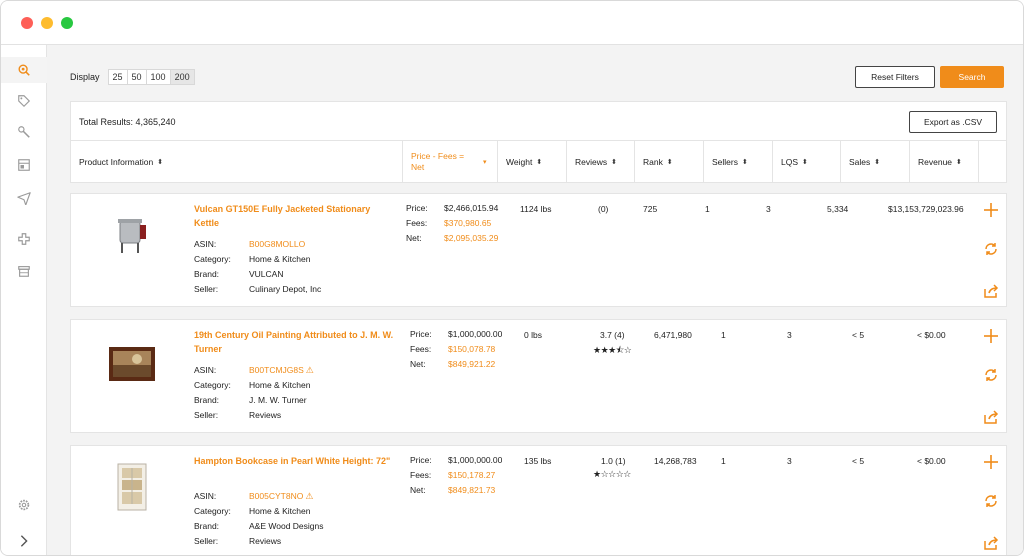 The height and width of the screenshot is (556, 1024). What do you see at coordinates (538, 461) in the screenshot?
I see `weight-value: 135 lbs` at bounding box center [538, 461].